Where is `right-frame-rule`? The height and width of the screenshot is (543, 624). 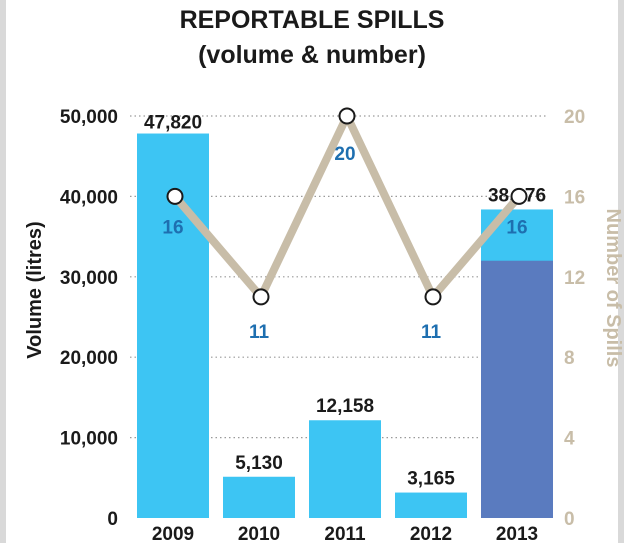
right-frame-rule is located at coordinates (621, 271).